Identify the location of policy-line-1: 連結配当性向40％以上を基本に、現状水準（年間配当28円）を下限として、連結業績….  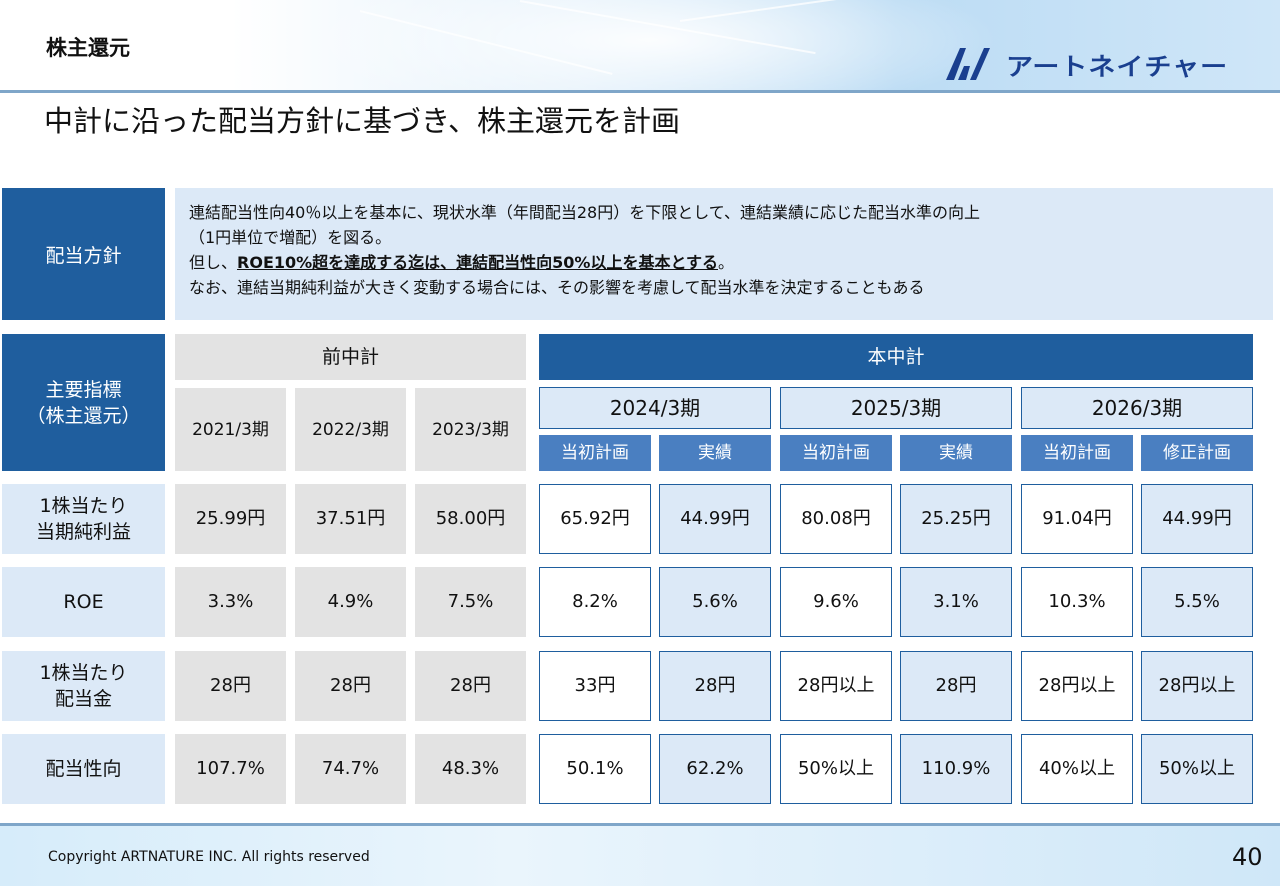
(584, 212).